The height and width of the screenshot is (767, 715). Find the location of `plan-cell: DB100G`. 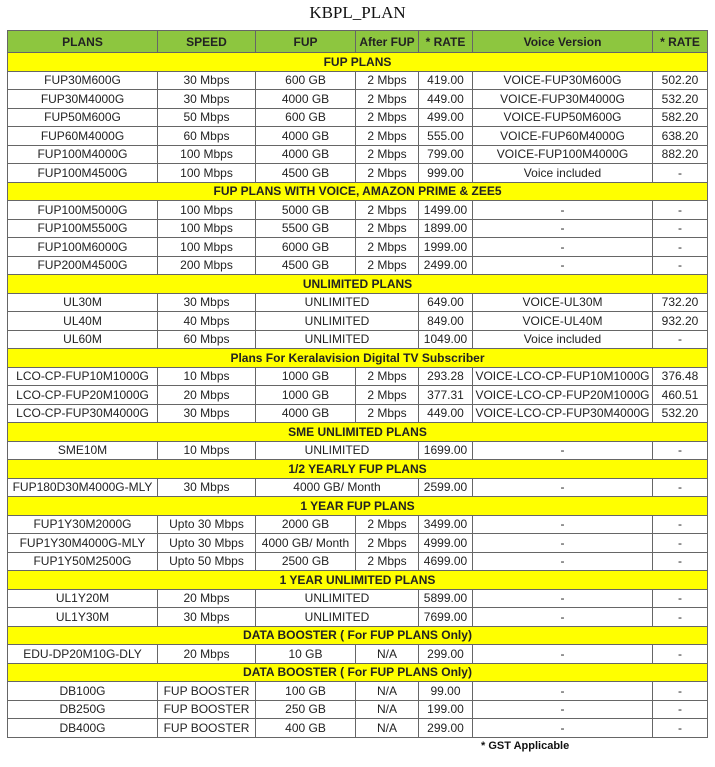

plan-cell: DB100G is located at coordinates (82, 691).